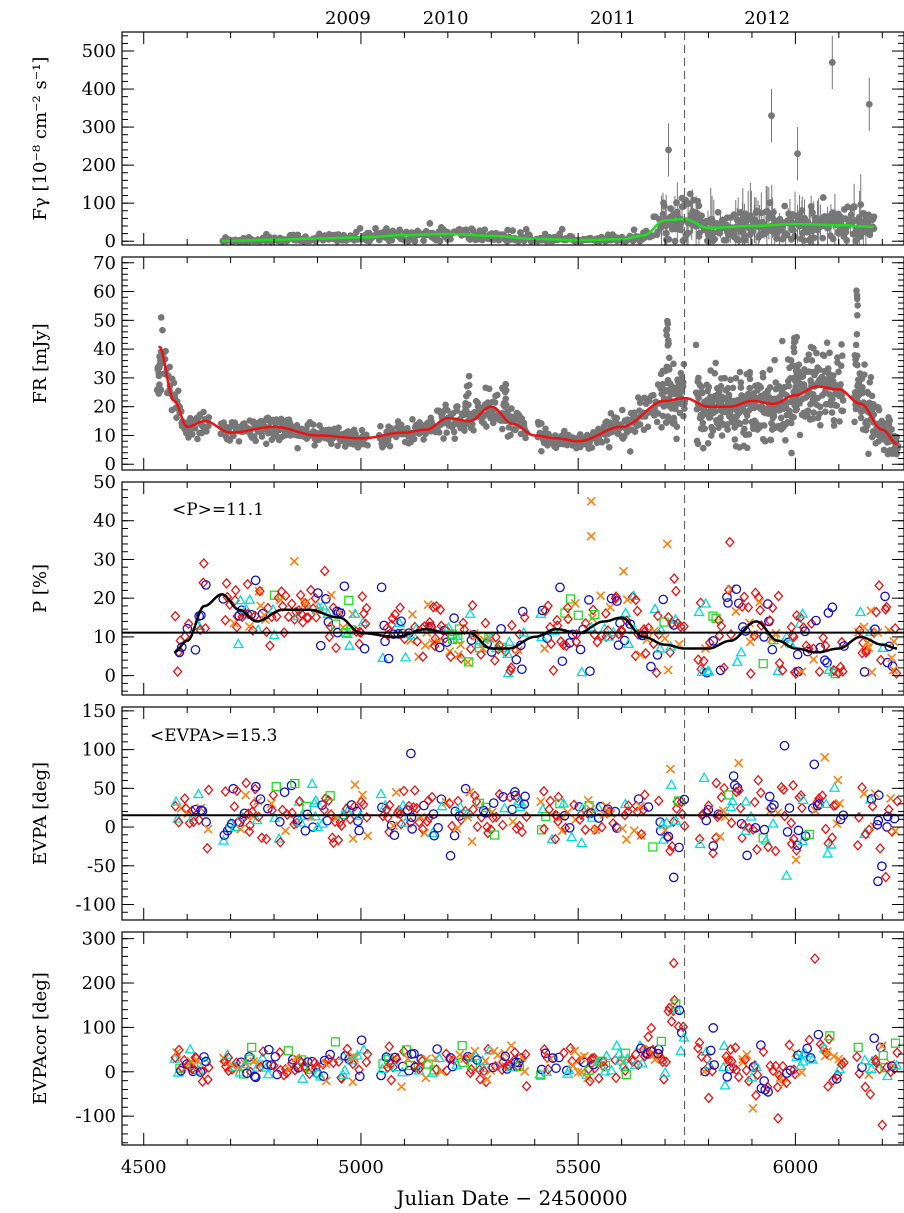 The image size is (904, 1213). Describe the element at coordinates (99, 203) in the screenshot. I see `y-tick-label: 100` at that location.